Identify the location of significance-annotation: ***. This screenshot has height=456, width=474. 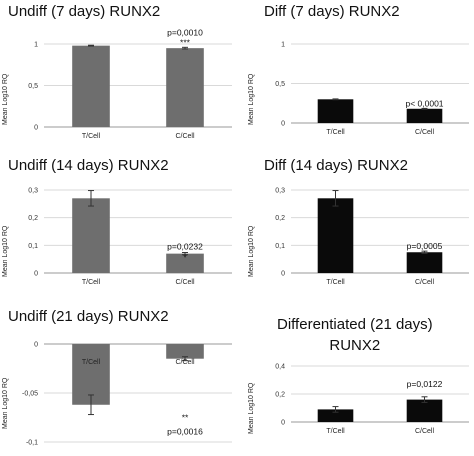
(185, 42).